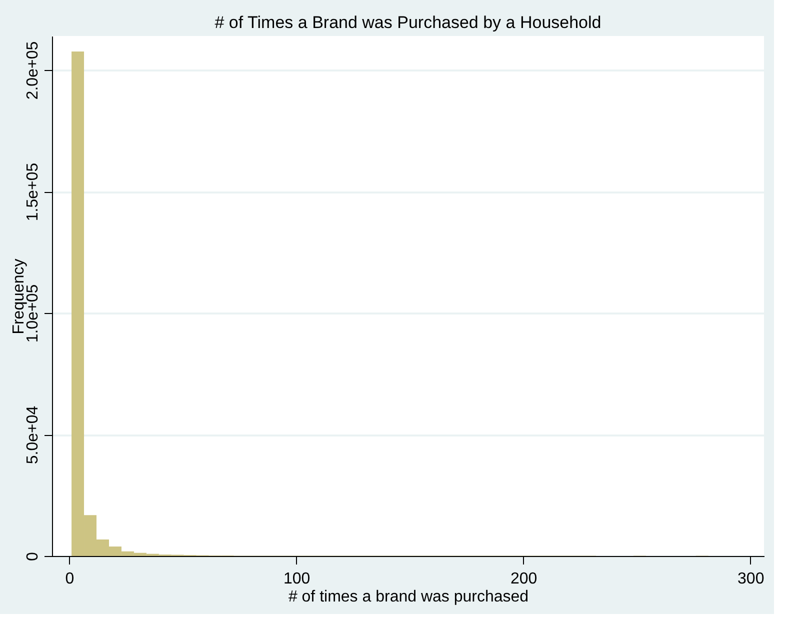 The width and height of the screenshot is (797, 620). What do you see at coordinates (408, 597) in the screenshot?
I see `x-axis-title: # of times a brand was purchased` at bounding box center [408, 597].